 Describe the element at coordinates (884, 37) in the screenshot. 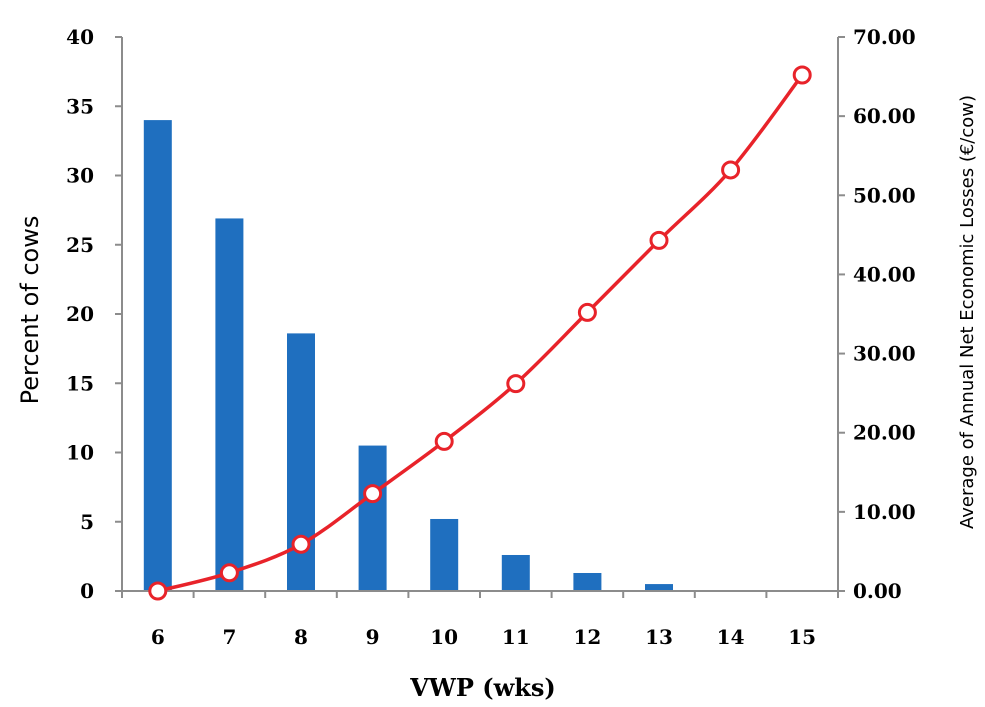

I see `y-tick-right-label: 70.00` at that location.